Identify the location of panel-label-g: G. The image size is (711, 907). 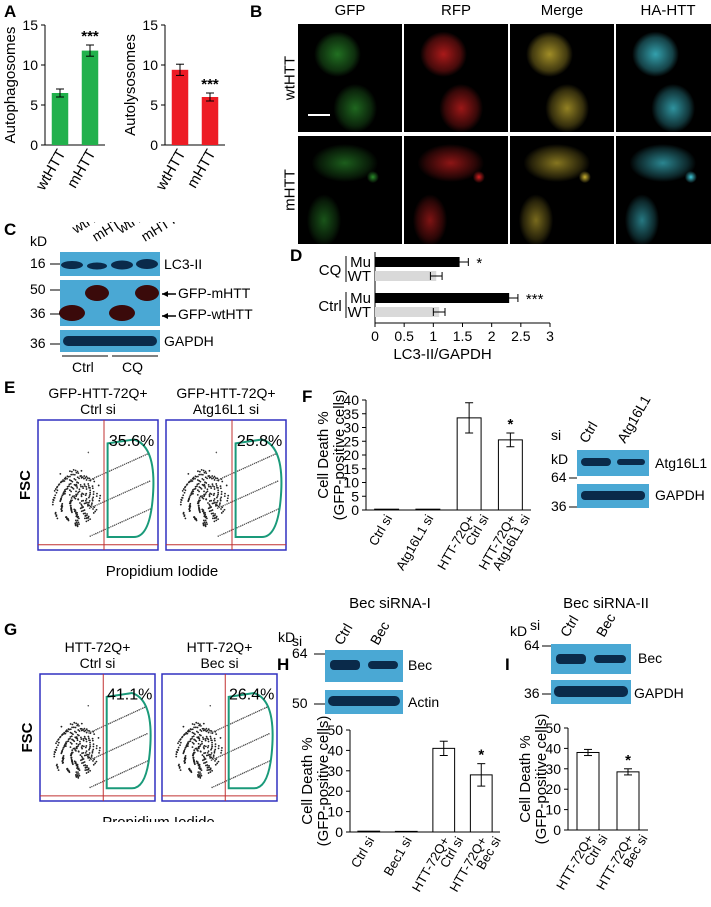
(11, 629).